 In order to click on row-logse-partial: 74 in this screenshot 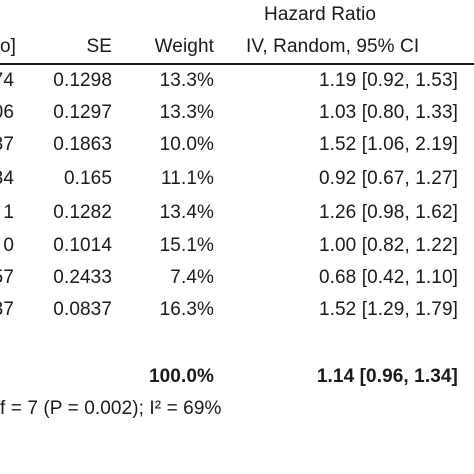, I will do `click(7, 80)`.